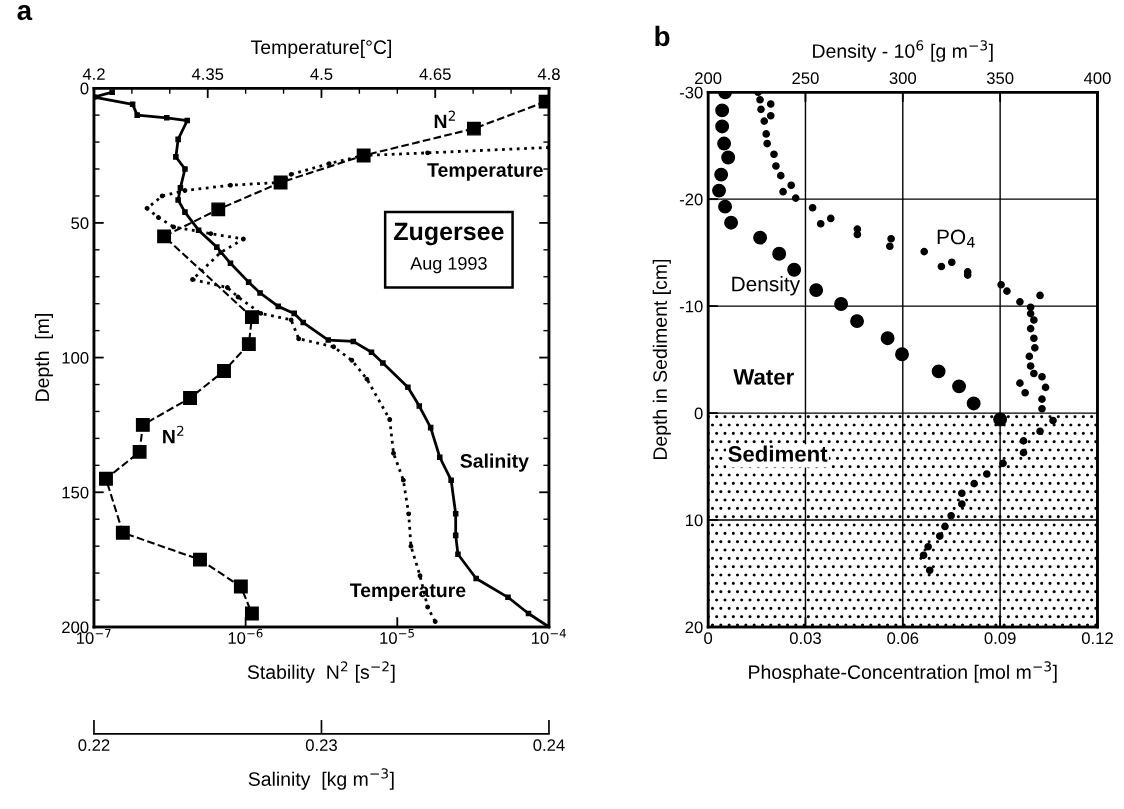 The height and width of the screenshot is (809, 1124). Describe the element at coordinates (321, 672) in the screenshot. I see `x-axis-title: Stability N$^{2}$ [s$^{−2}$]` at that location.